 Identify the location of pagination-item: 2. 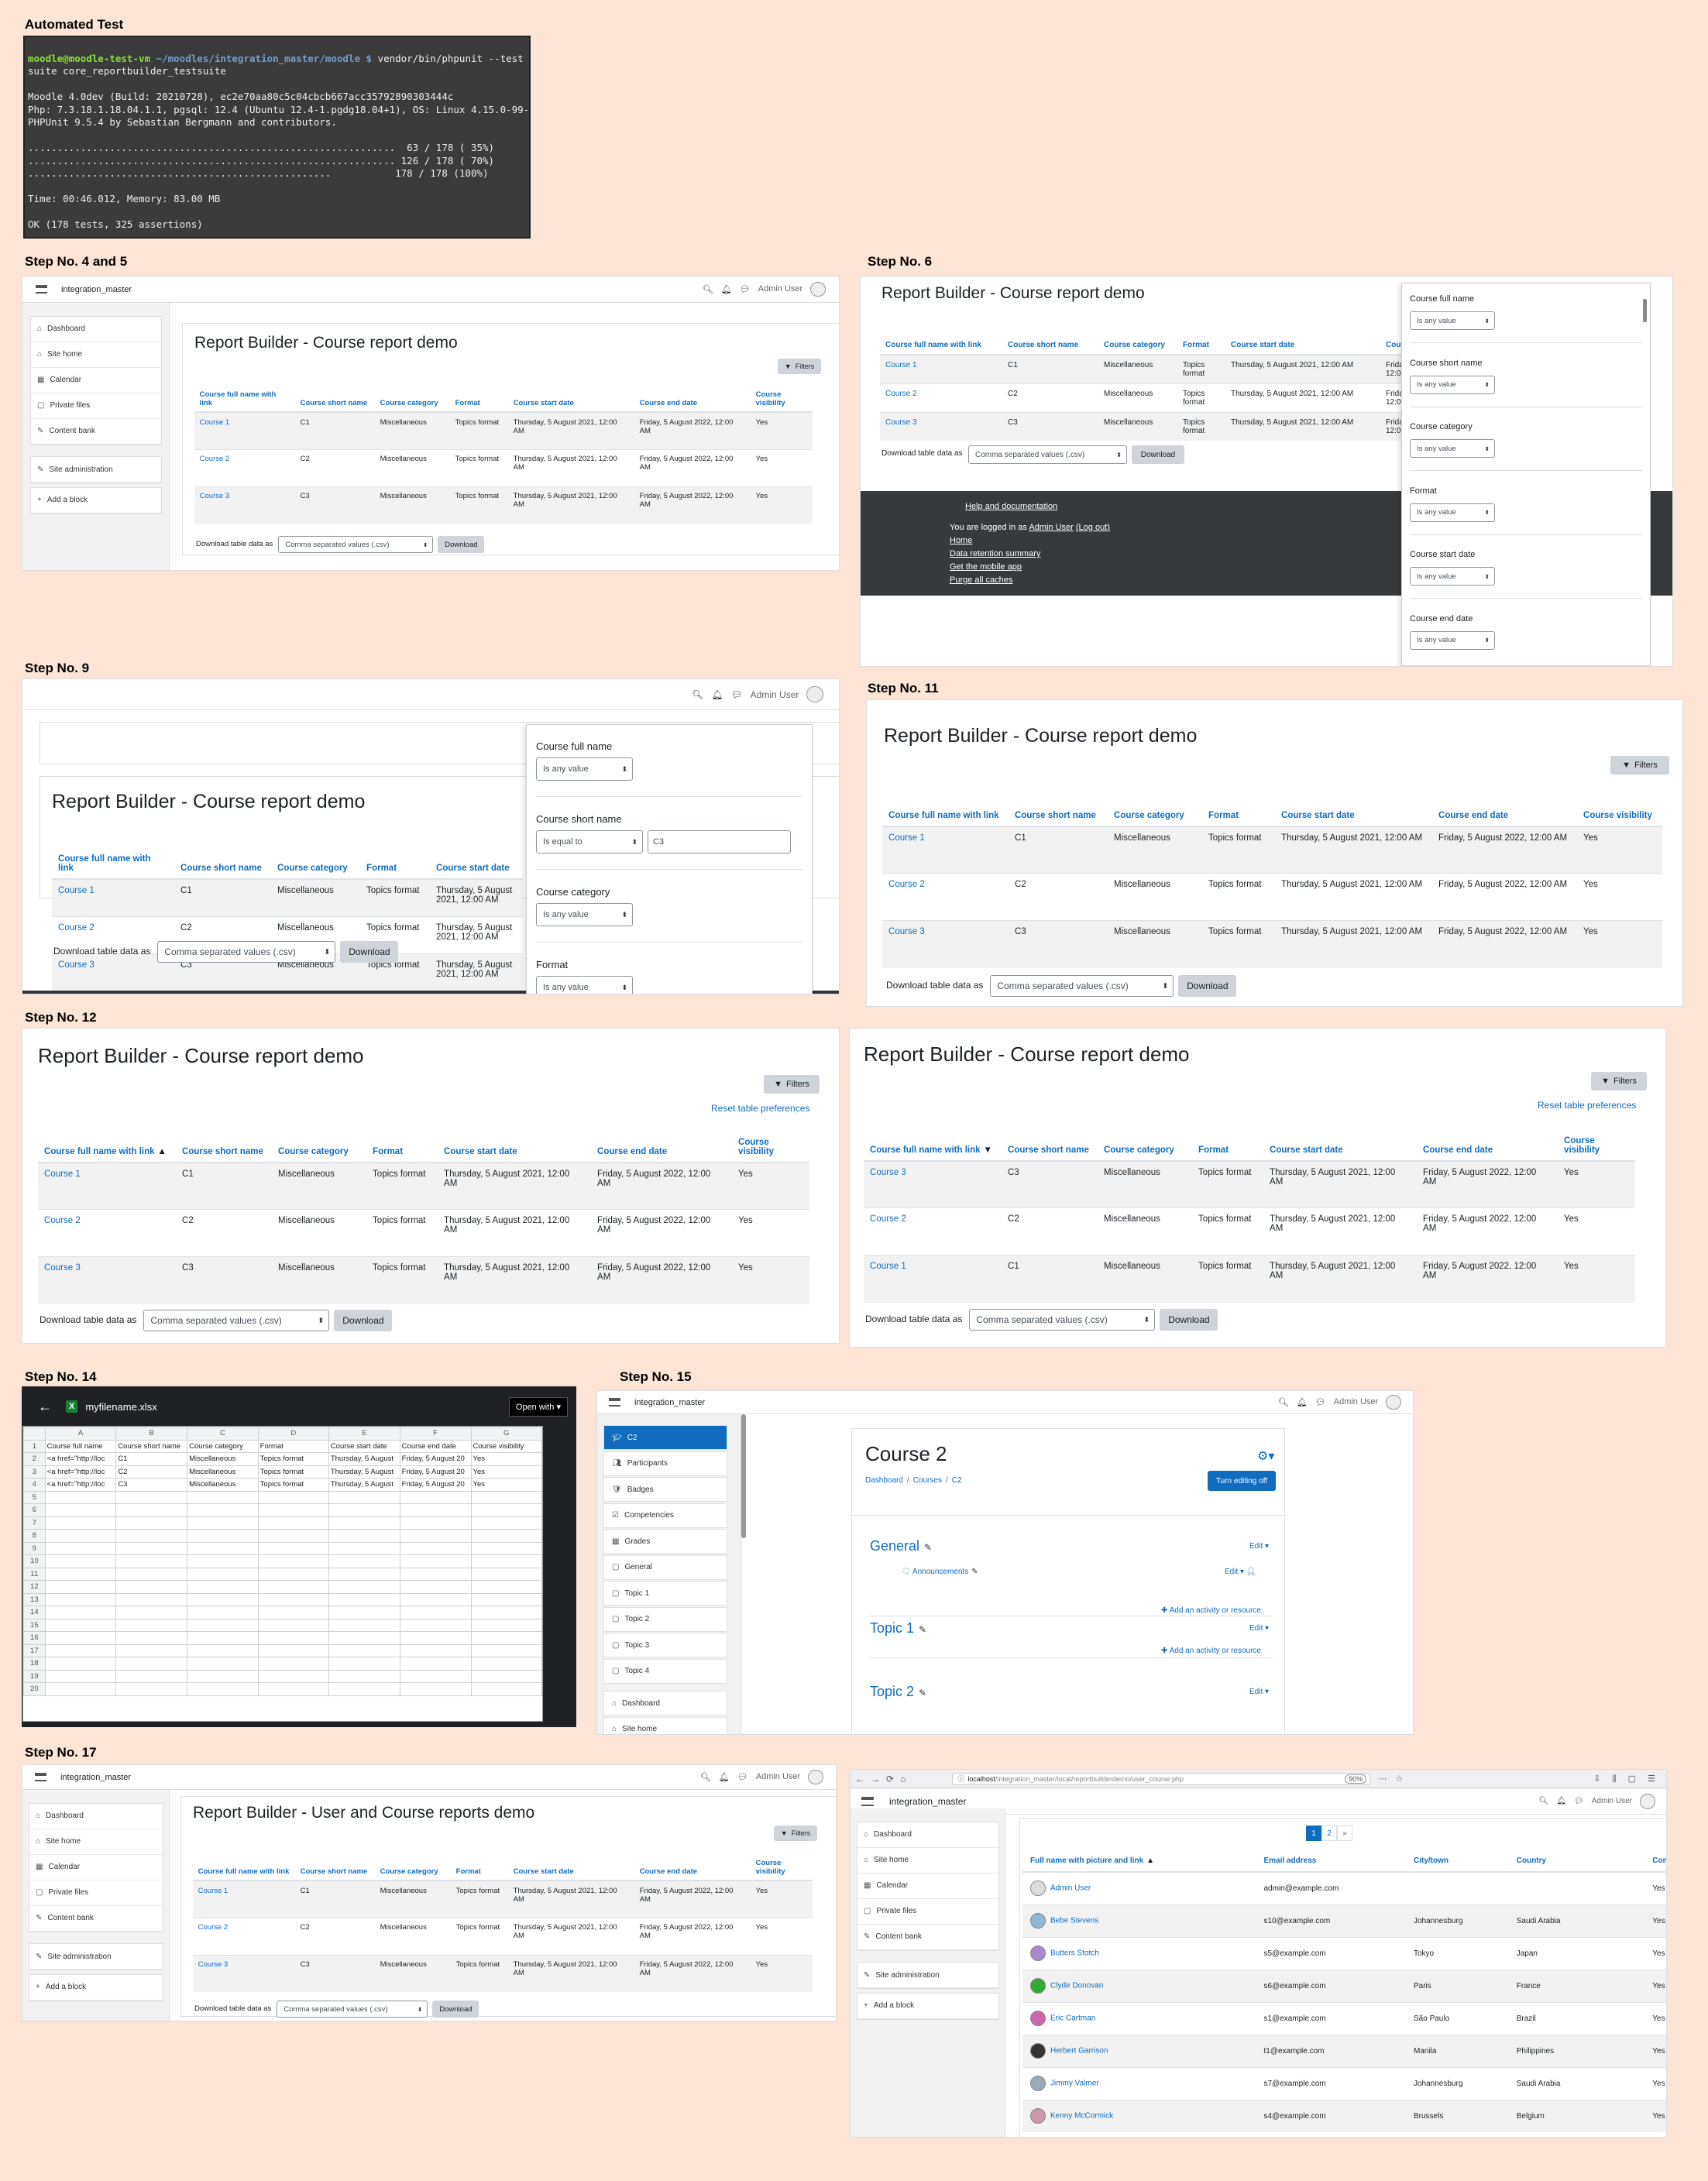
(1329, 1833).